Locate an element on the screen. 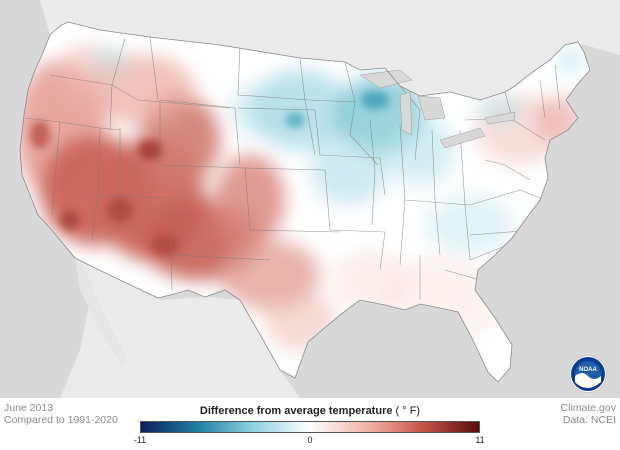  map-baseline: Compared to 1991-2020 is located at coordinates (61, 420).